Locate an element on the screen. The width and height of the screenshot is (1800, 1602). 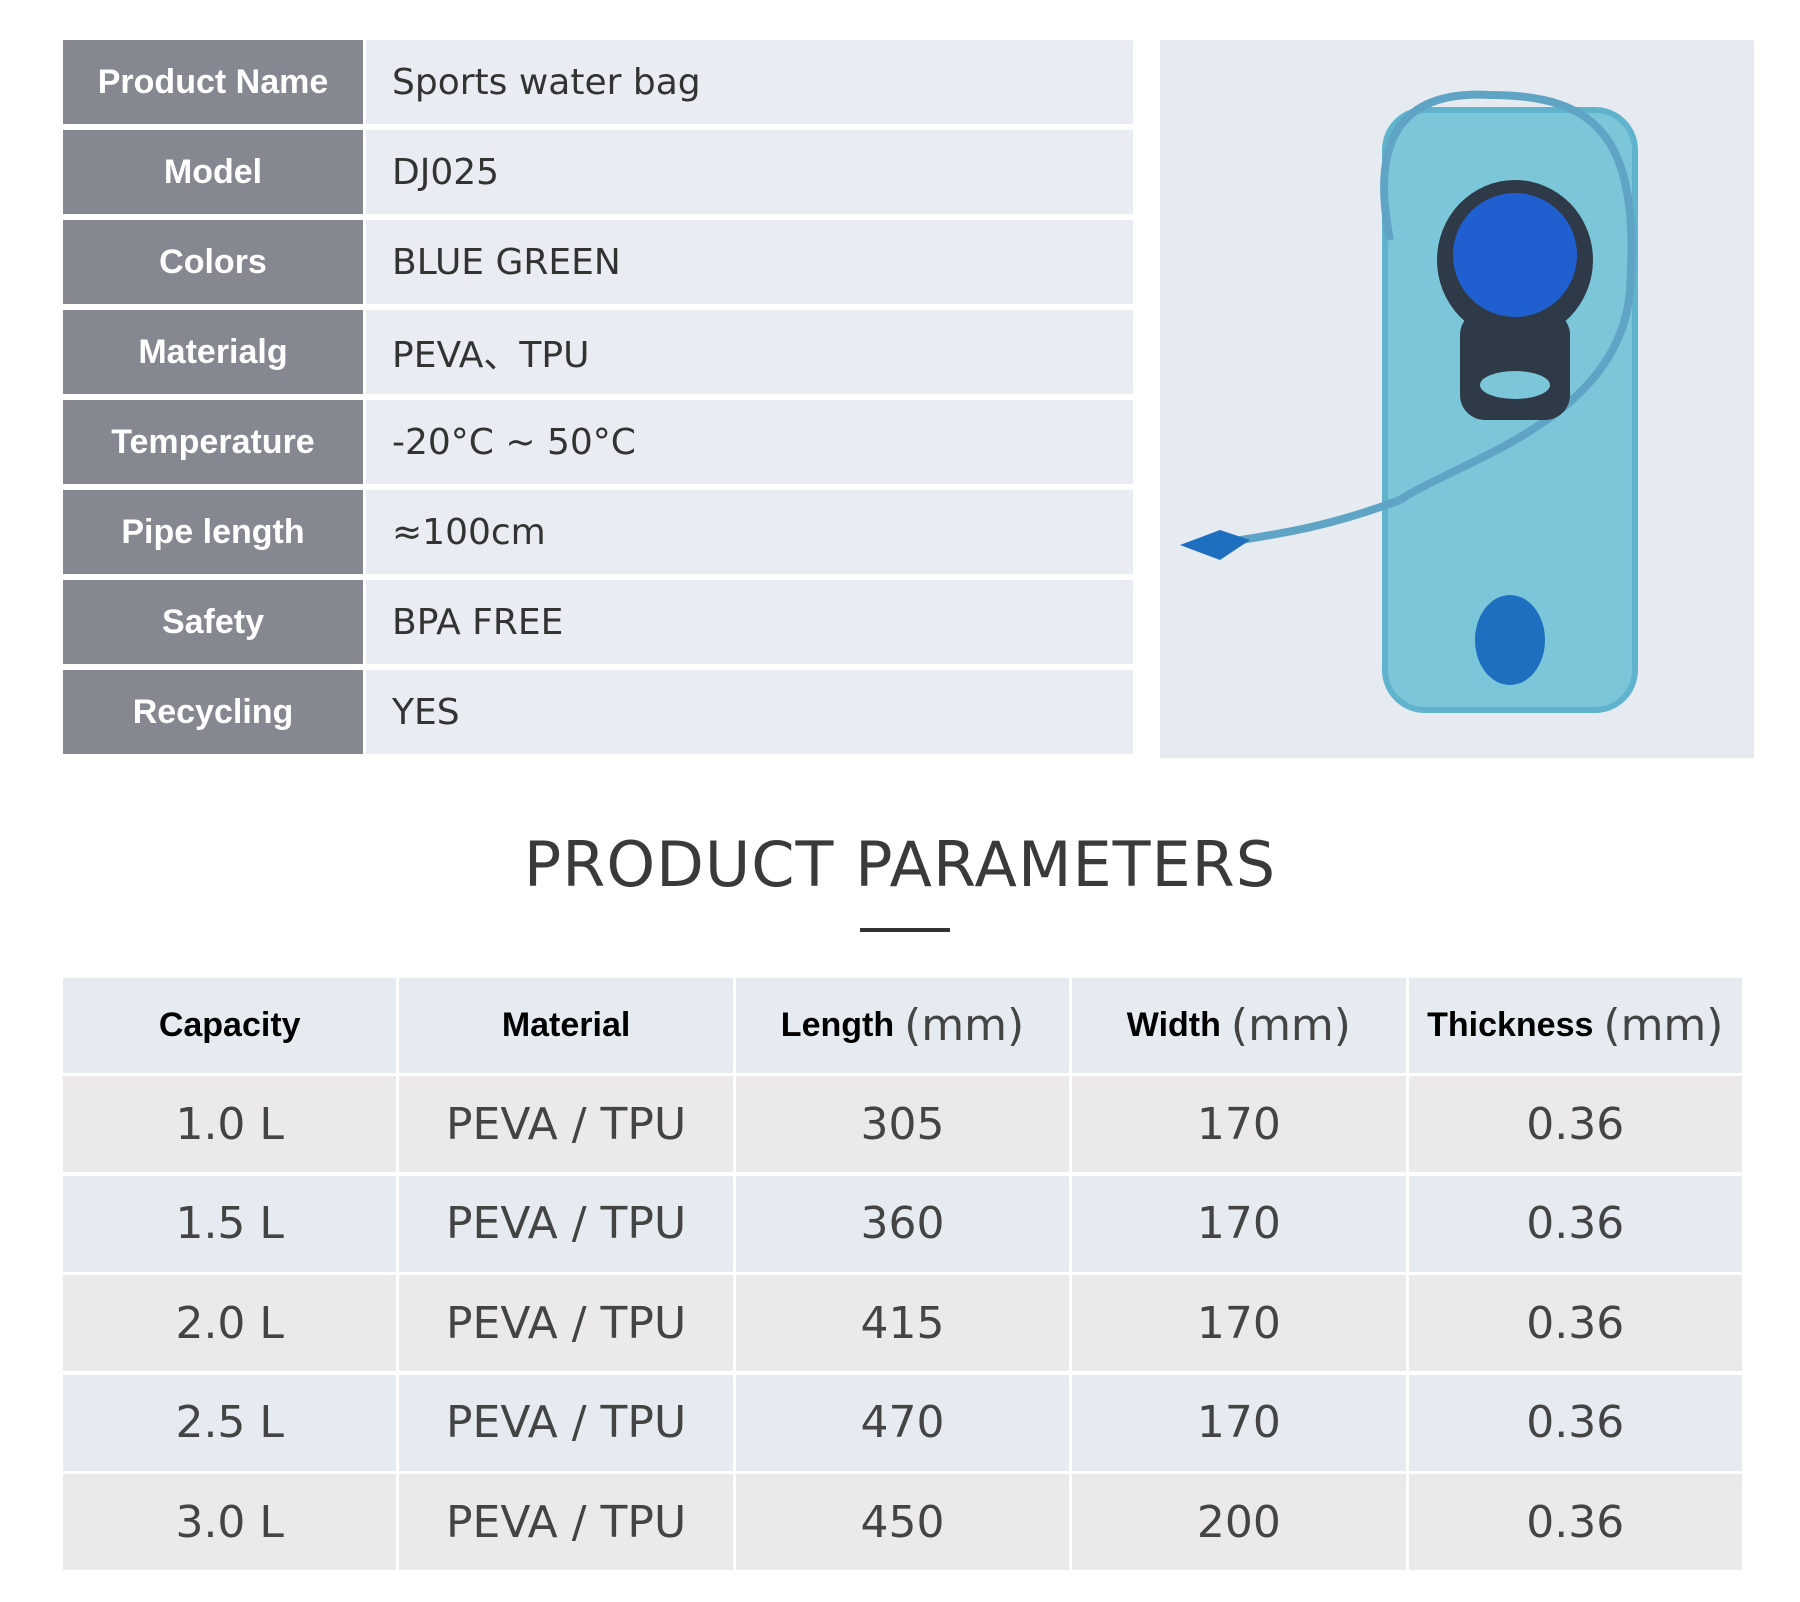
table-cell: 450 is located at coordinates (902, 1522).